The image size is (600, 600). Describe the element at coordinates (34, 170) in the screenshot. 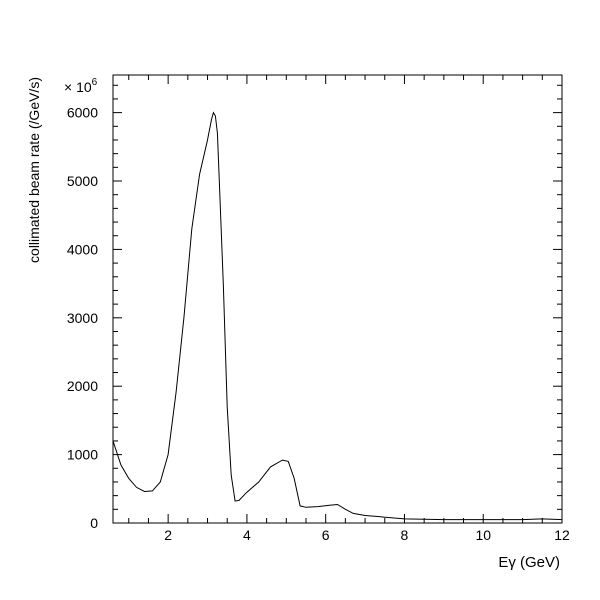

I see `y-axis-label: collimated beam rate (/GeV/s)` at that location.